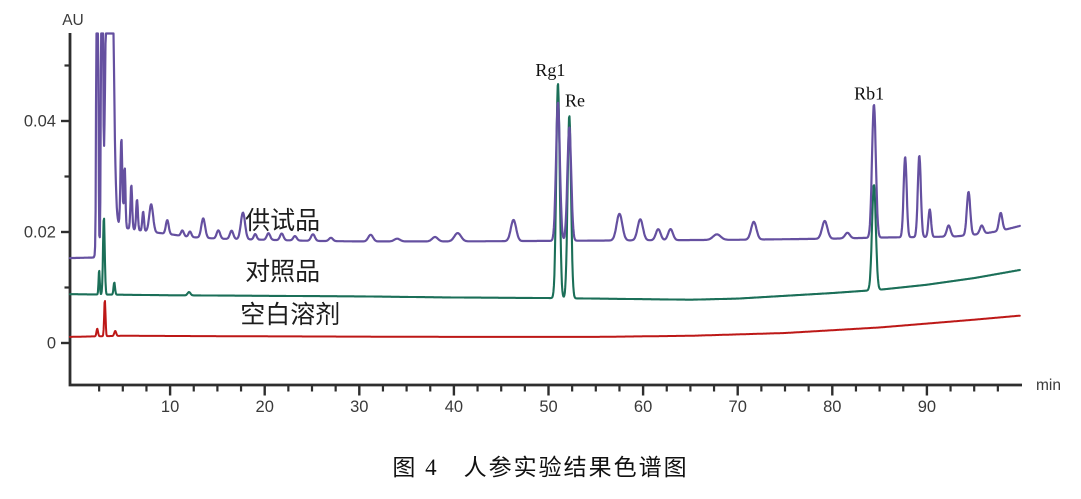  Describe the element at coordinates (540, 467) in the screenshot. I see `figure-caption: 图 4 人参实验结果色谱图` at that location.